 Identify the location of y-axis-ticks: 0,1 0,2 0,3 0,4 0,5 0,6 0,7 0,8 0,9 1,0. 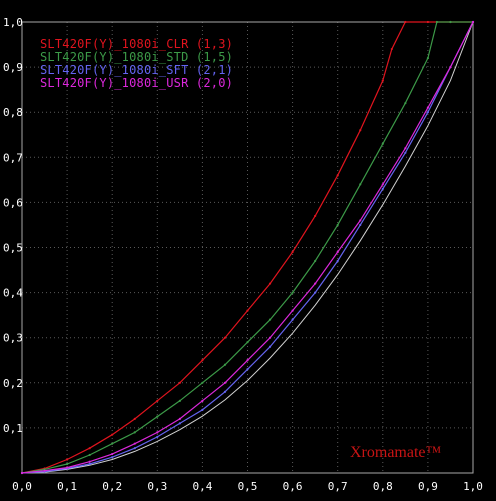
(13, 225).